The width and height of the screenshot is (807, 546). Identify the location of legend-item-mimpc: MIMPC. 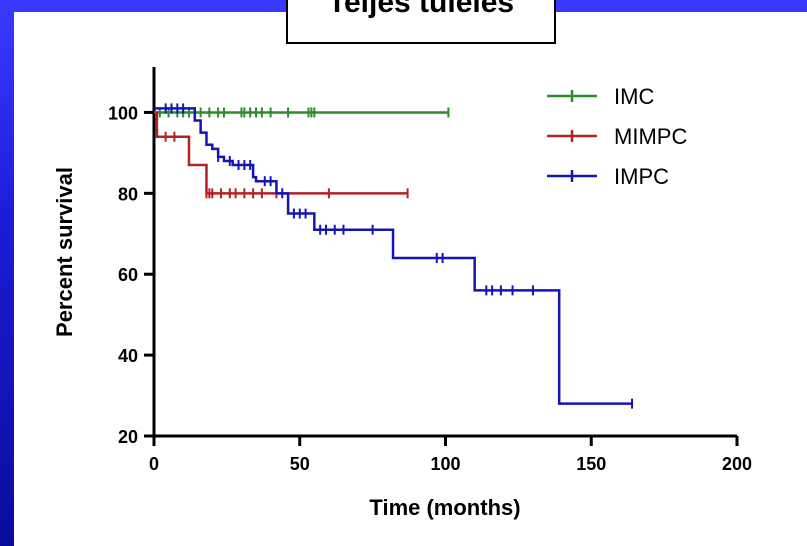
(617, 136).